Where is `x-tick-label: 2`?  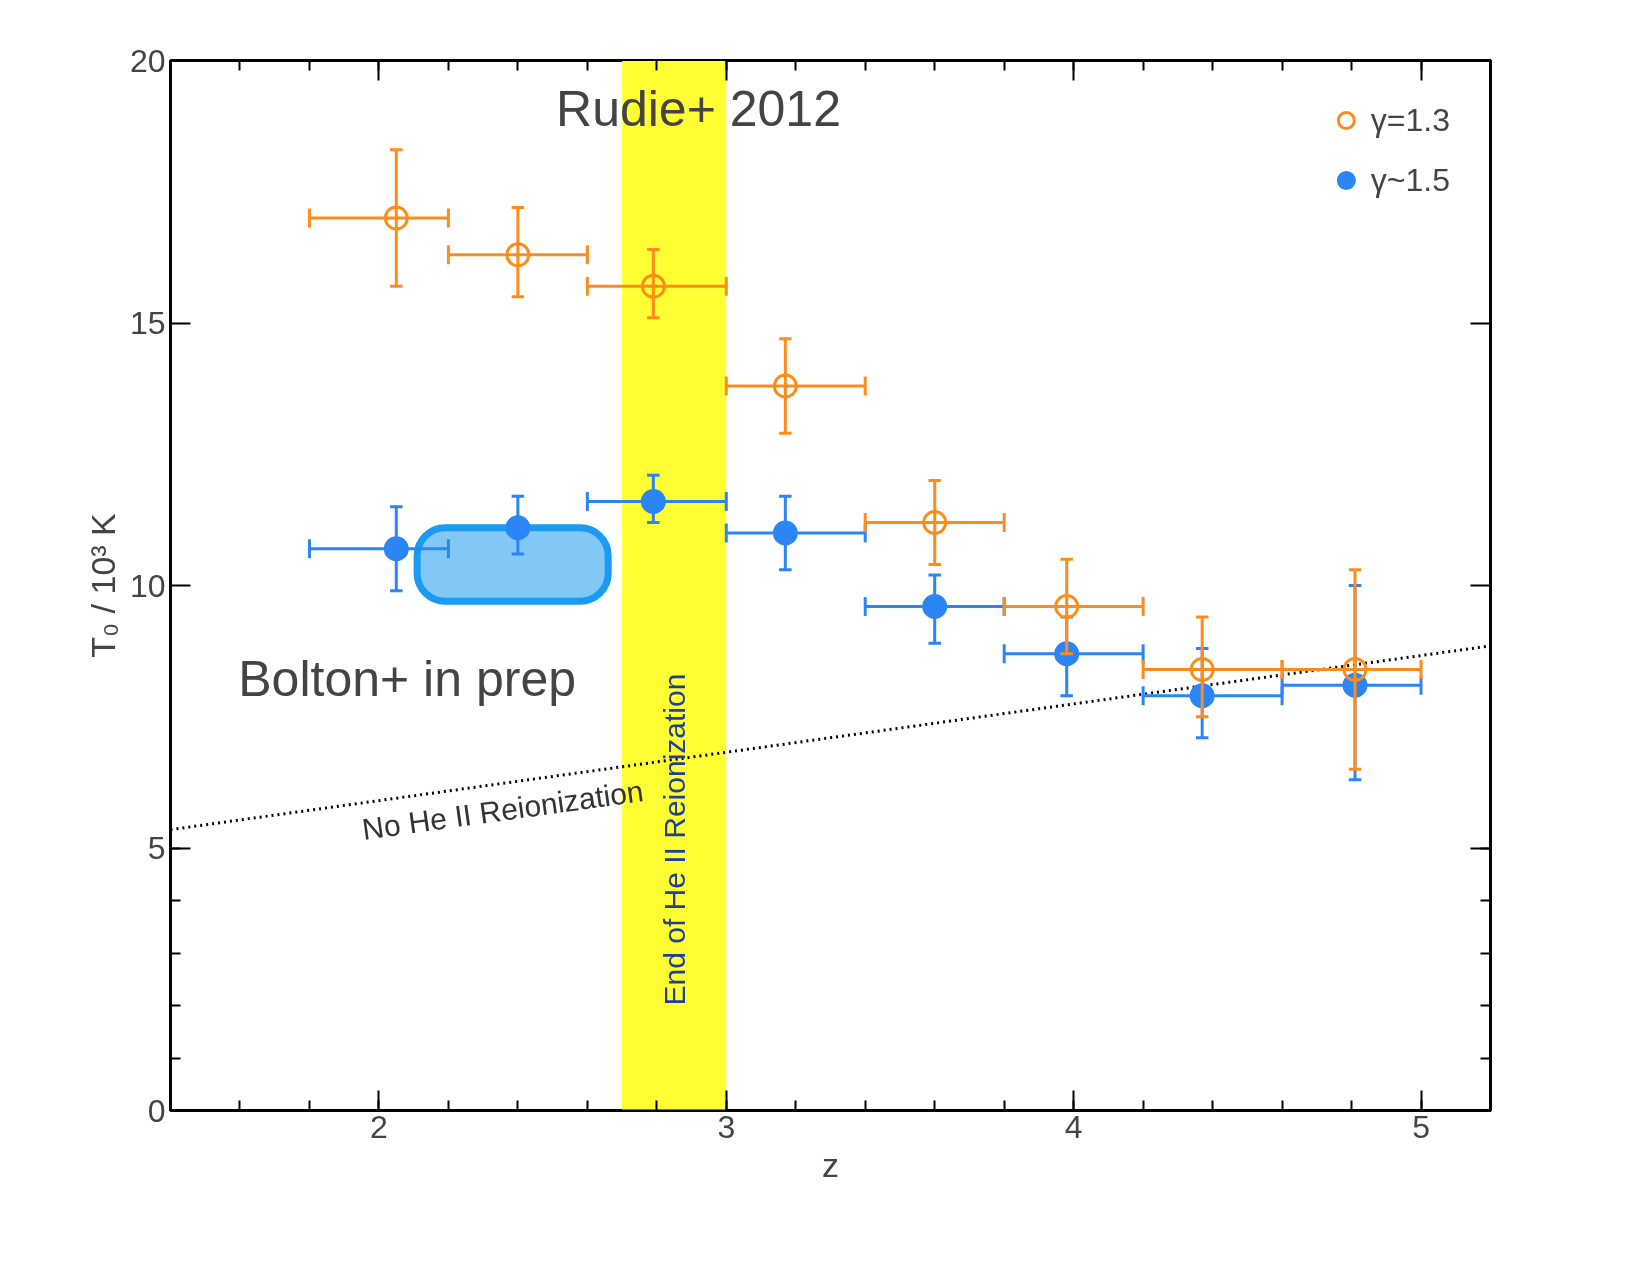
x-tick-label: 2 is located at coordinates (379, 1126).